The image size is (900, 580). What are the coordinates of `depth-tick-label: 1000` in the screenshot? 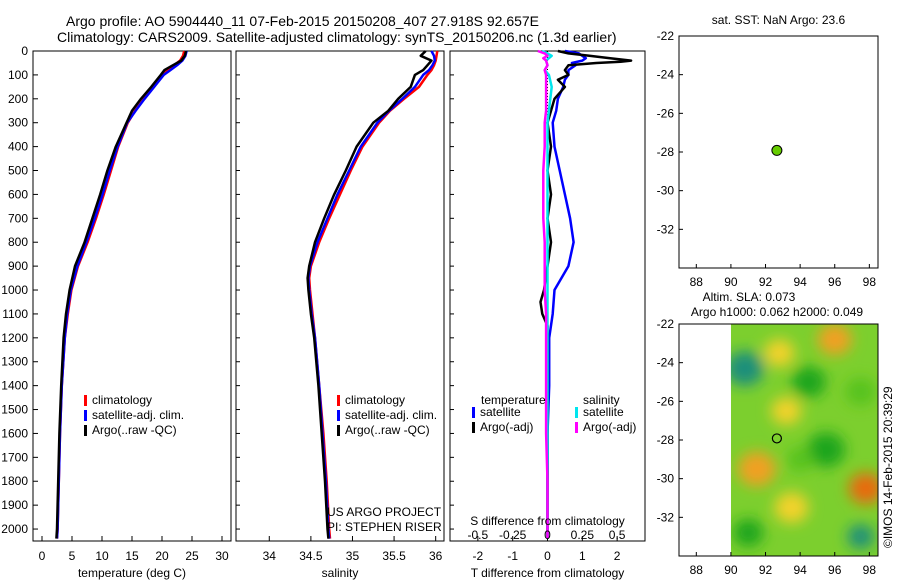 It's located at (14, 290).